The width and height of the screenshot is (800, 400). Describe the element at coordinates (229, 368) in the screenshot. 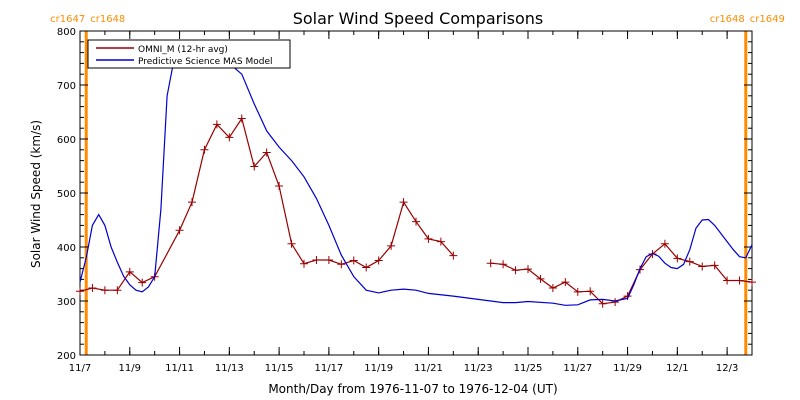

I see `x-tick-label-3: 11/13` at that location.